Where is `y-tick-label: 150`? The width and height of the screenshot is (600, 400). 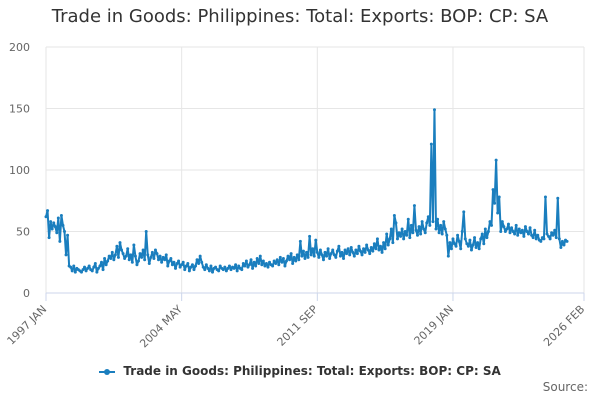 y-tick-label: 150 is located at coordinates (19, 109).